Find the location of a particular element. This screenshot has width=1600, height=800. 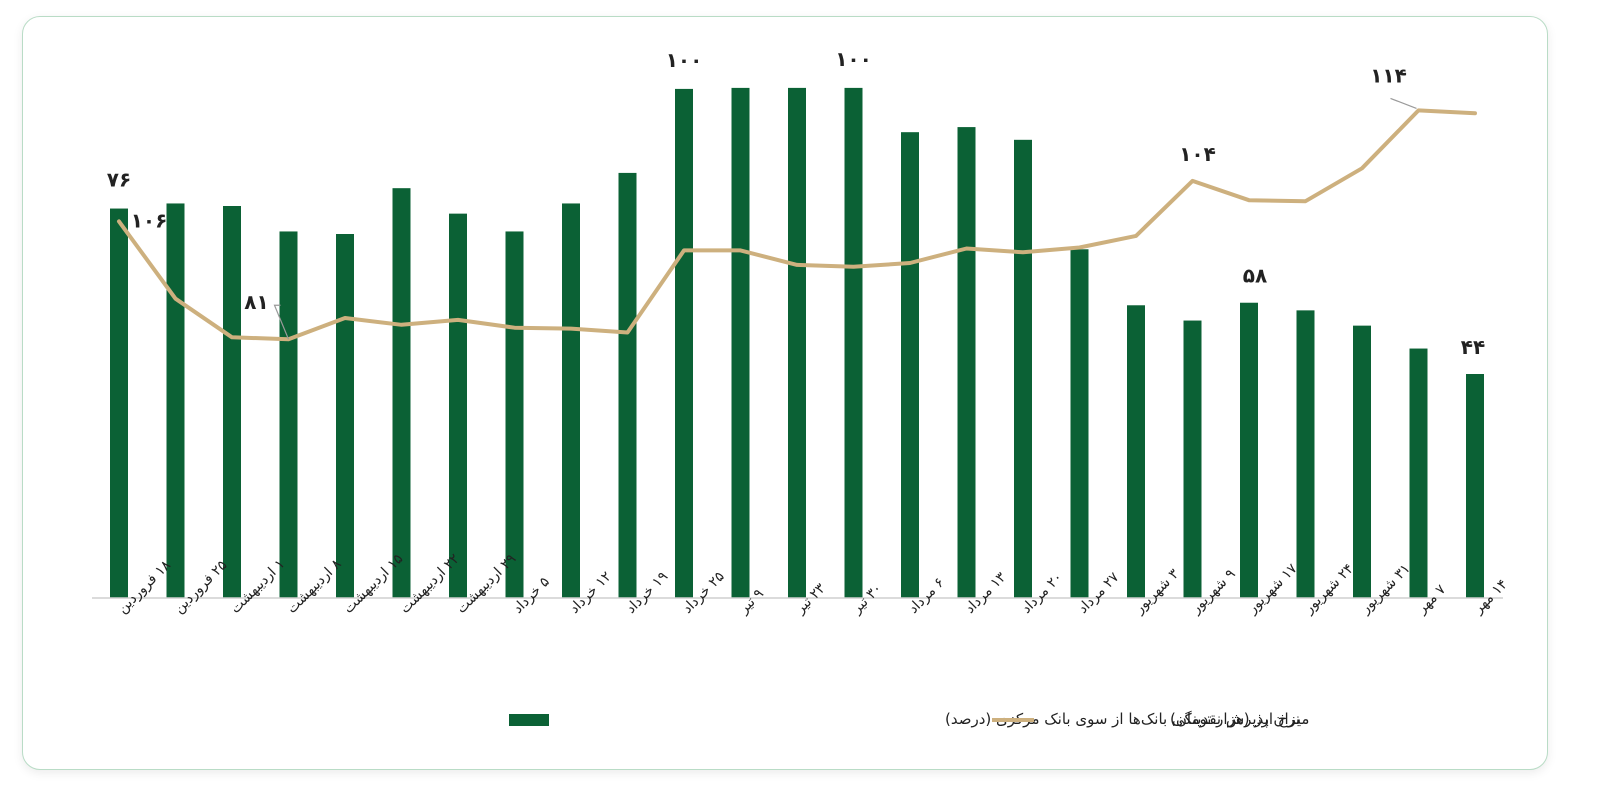

data-label-9: ۱۱۴ is located at coordinates (1388, 75).